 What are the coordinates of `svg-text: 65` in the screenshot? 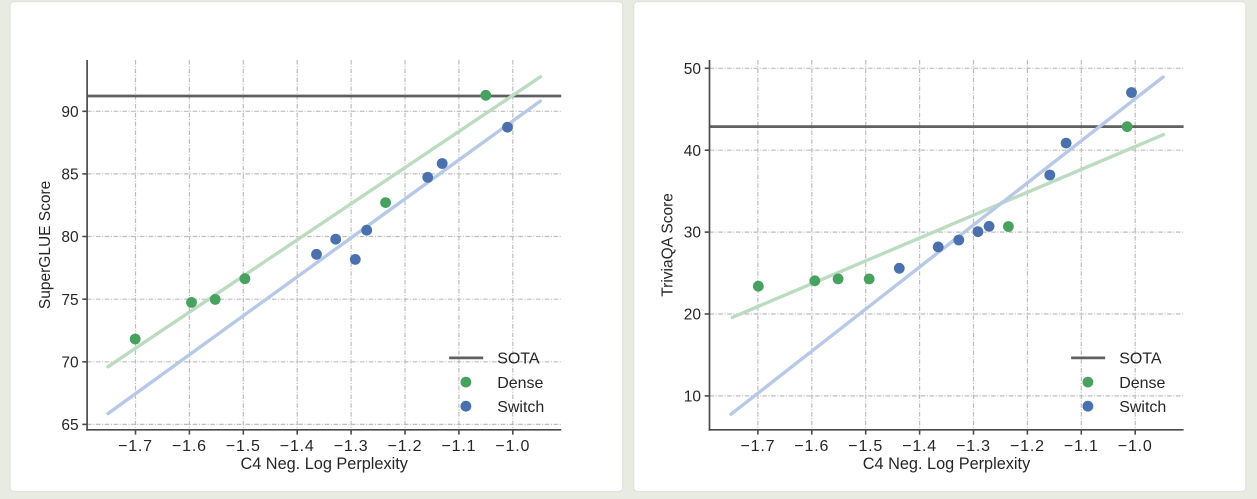 It's located at (69, 425).